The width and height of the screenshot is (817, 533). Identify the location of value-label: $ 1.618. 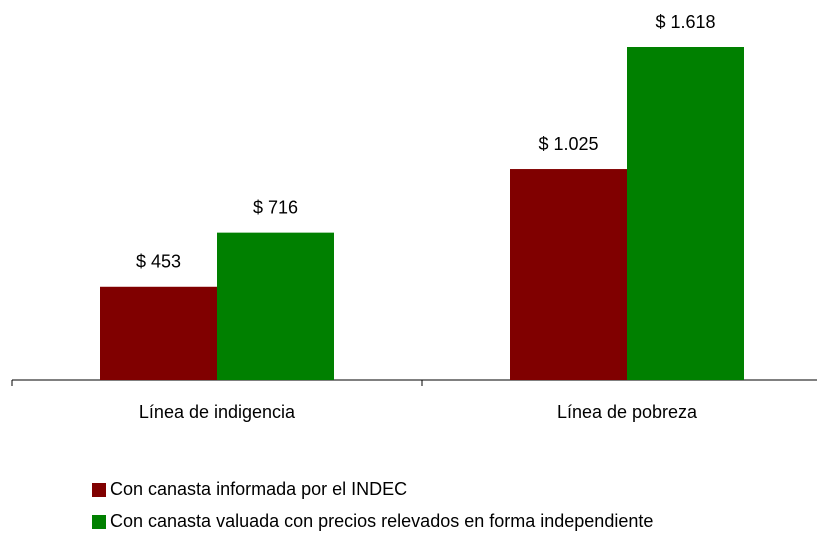
(685, 22).